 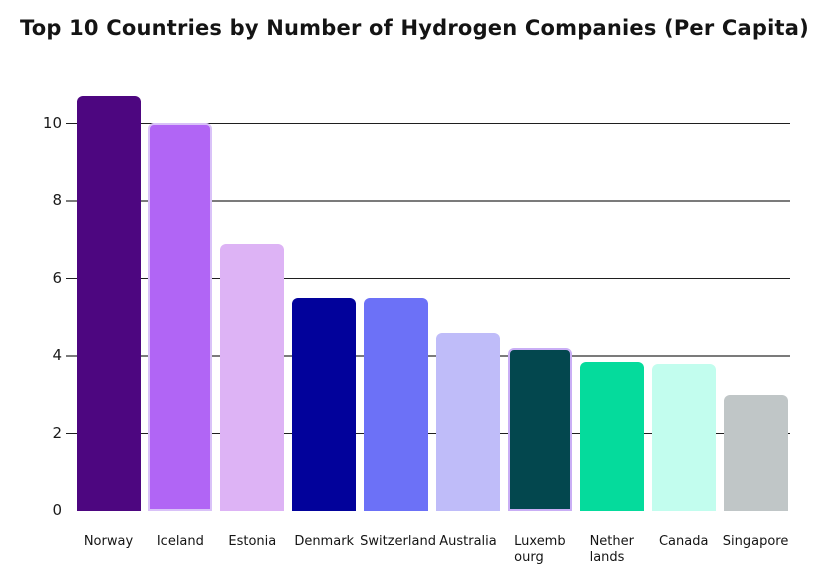 I want to click on y-axis-tick-label-8: 8, so click(x=57, y=200).